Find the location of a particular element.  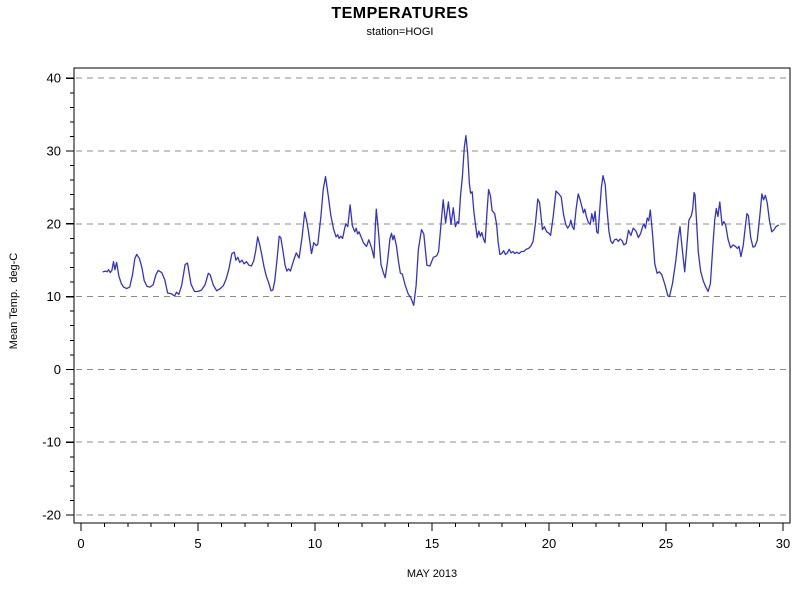

chart-title: TEMPERATURES is located at coordinates (400, 13).